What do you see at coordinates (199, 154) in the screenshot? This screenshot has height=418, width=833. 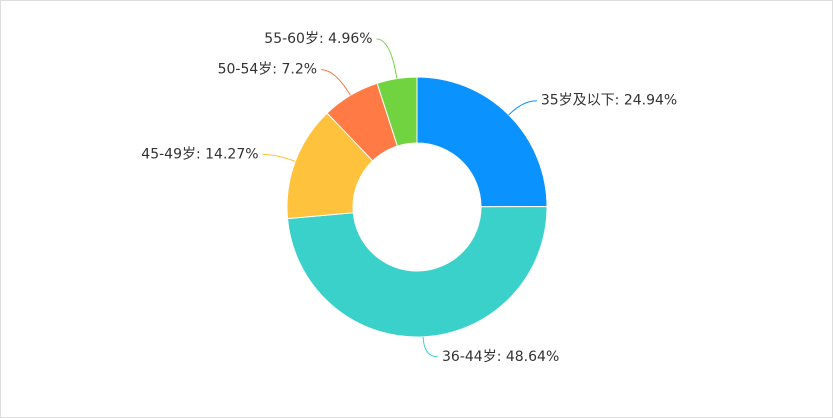 I see `data-label: 45-49岁: 14.27%` at bounding box center [199, 154].